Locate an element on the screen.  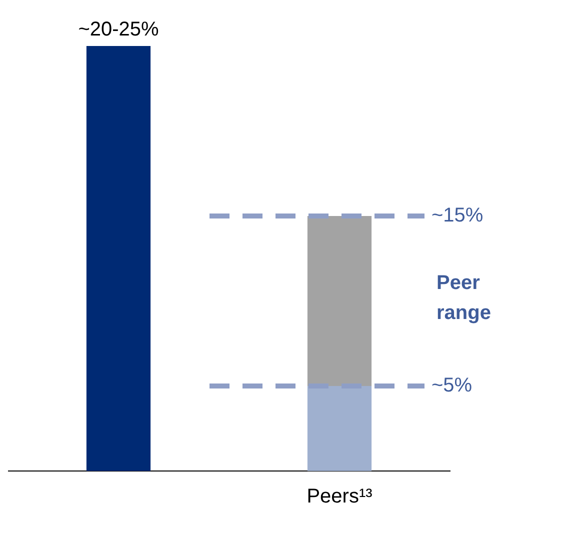
text: ~20-25% is located at coordinates (119, 29).